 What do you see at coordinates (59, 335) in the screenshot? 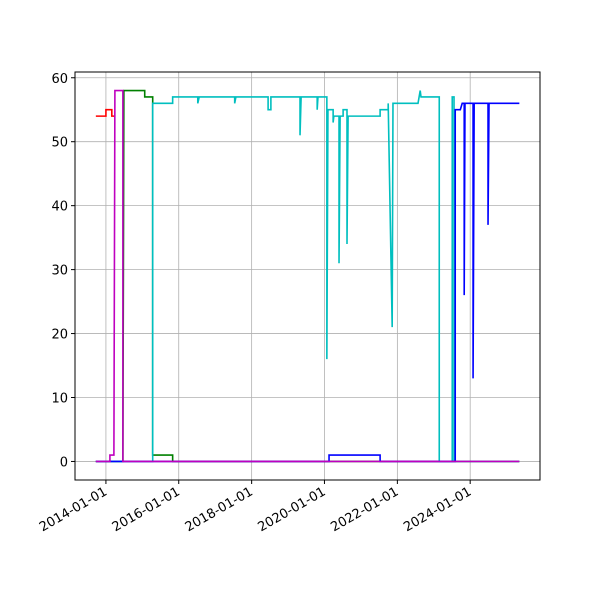
I see `y-tick-label: 20` at bounding box center [59, 335].